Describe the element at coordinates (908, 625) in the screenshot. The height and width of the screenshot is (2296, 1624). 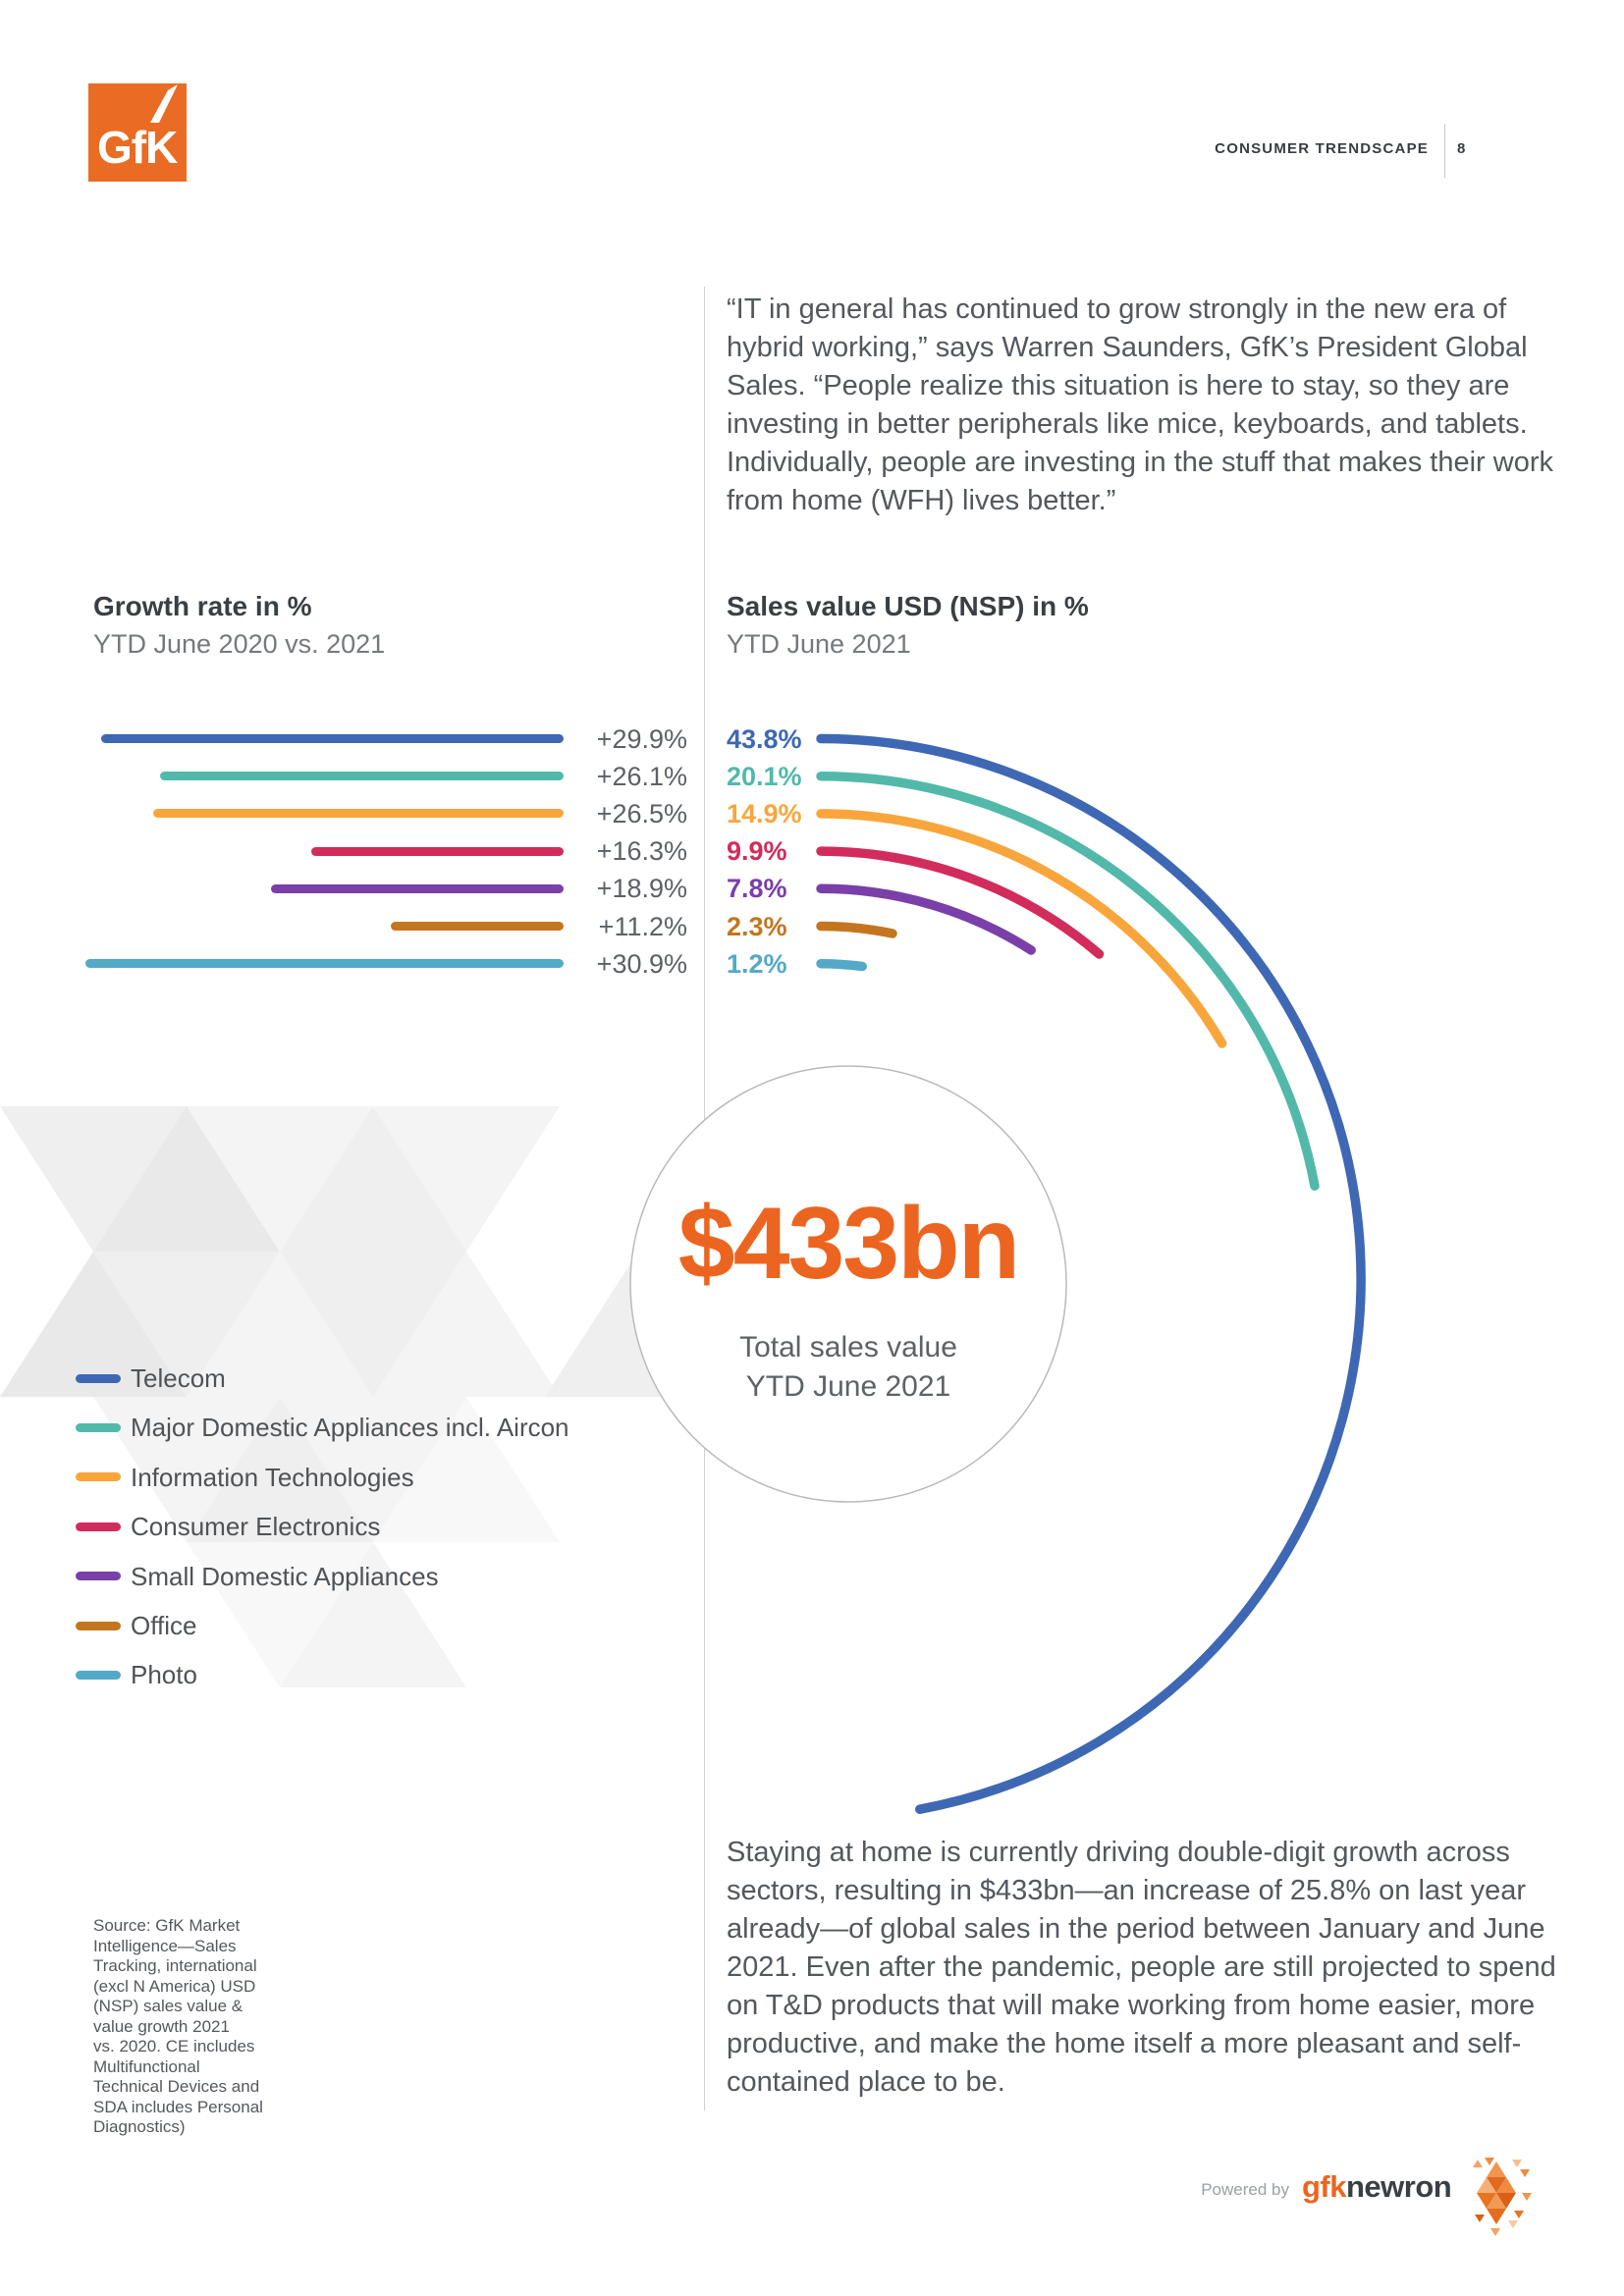
I see `sales-chart-title-block: Sales value USD (NSP) in % YTD June 2021` at that location.